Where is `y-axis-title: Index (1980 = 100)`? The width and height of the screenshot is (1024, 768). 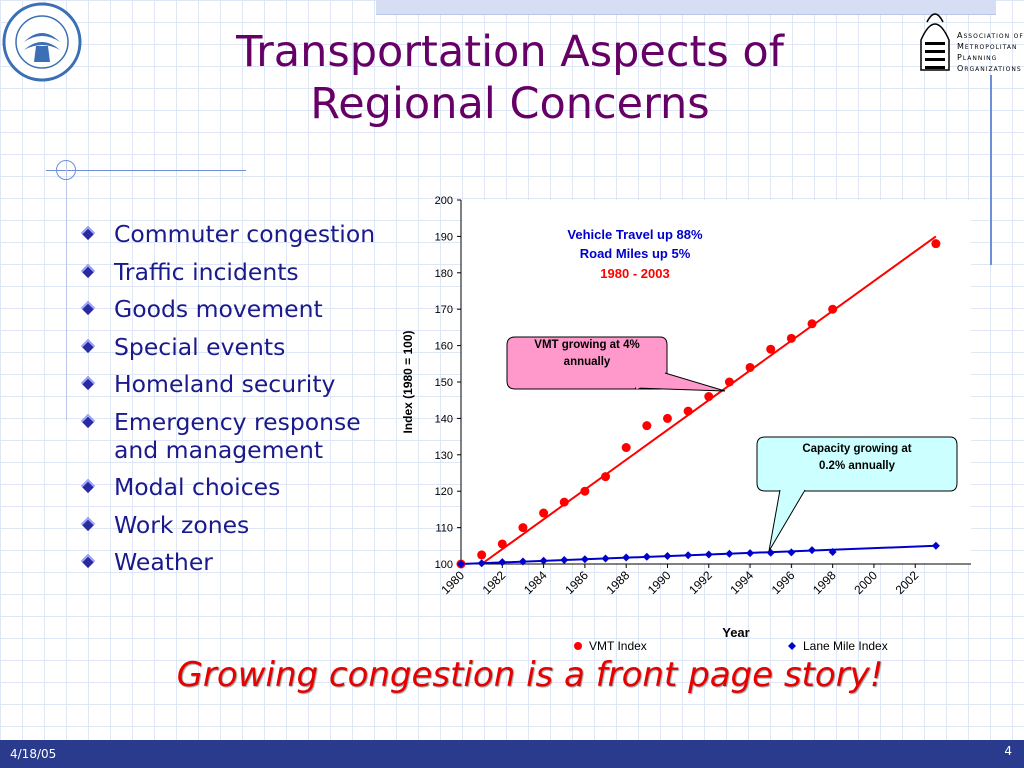
y-axis-title: Index (1980 = 100) is located at coordinates (408, 381).